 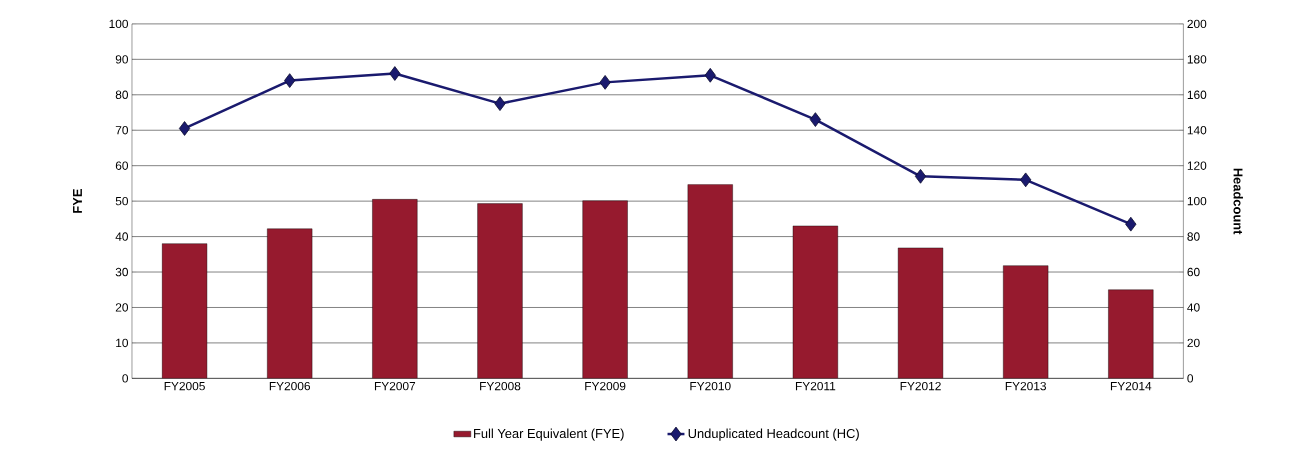 What do you see at coordinates (122, 165) in the screenshot?
I see `y-tick-label: 60` at bounding box center [122, 165].